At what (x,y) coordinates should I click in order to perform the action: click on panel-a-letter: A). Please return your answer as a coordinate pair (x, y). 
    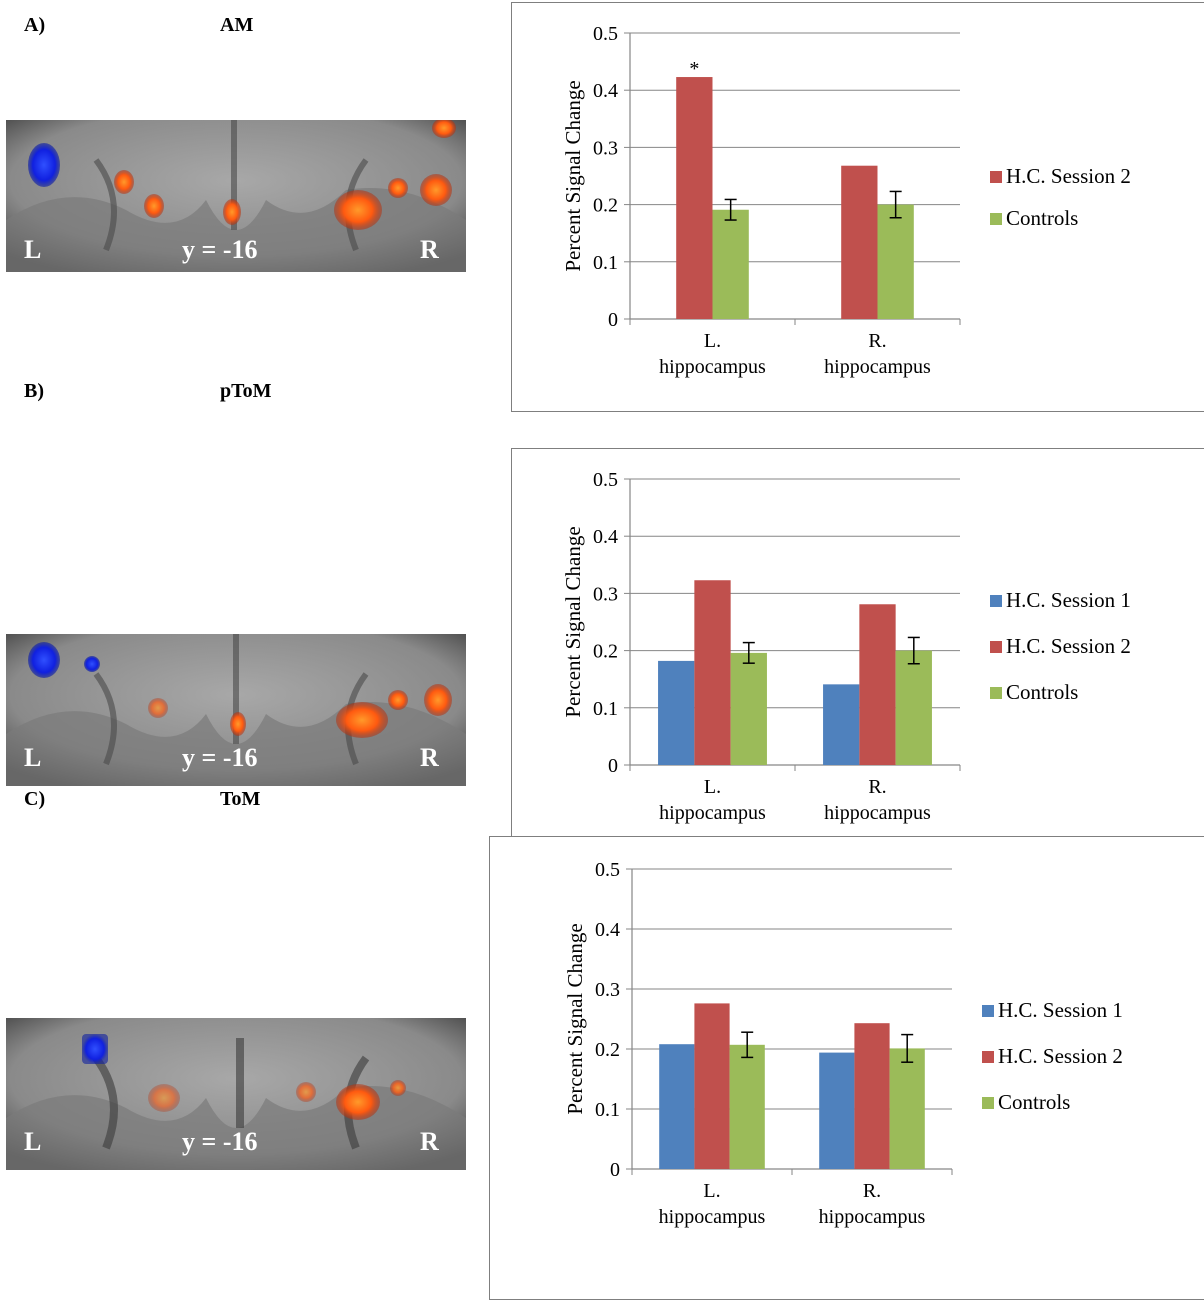
    Looking at the image, I should click on (35, 25).